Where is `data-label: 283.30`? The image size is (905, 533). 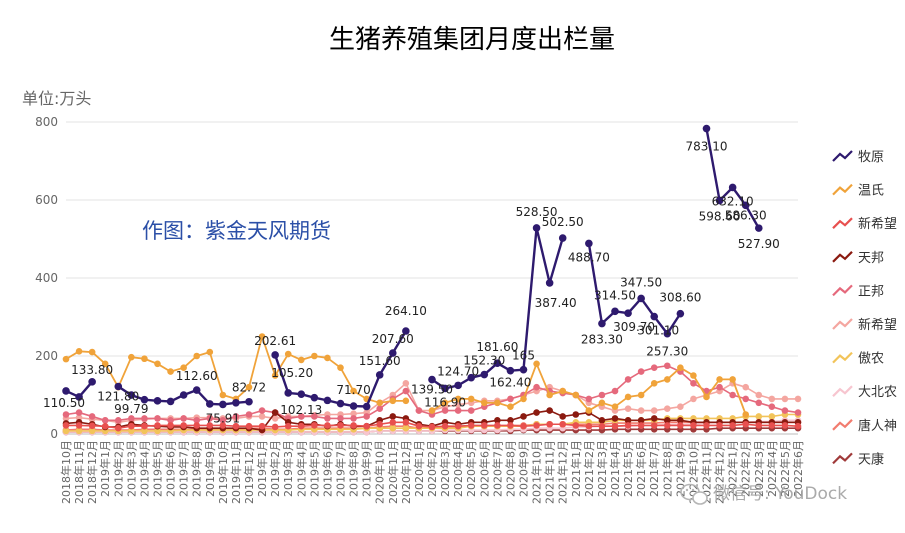 data-label: 283.30 is located at coordinates (602, 340).